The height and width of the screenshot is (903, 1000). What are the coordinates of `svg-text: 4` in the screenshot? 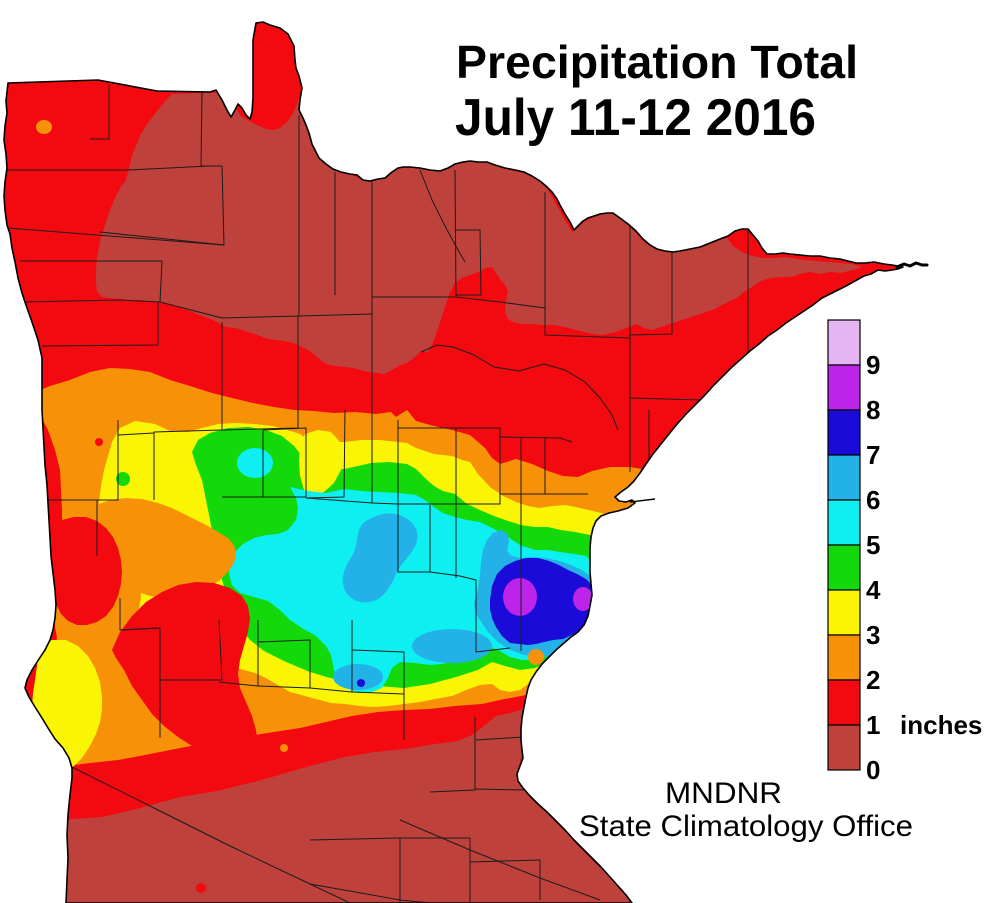 It's located at (873, 590).